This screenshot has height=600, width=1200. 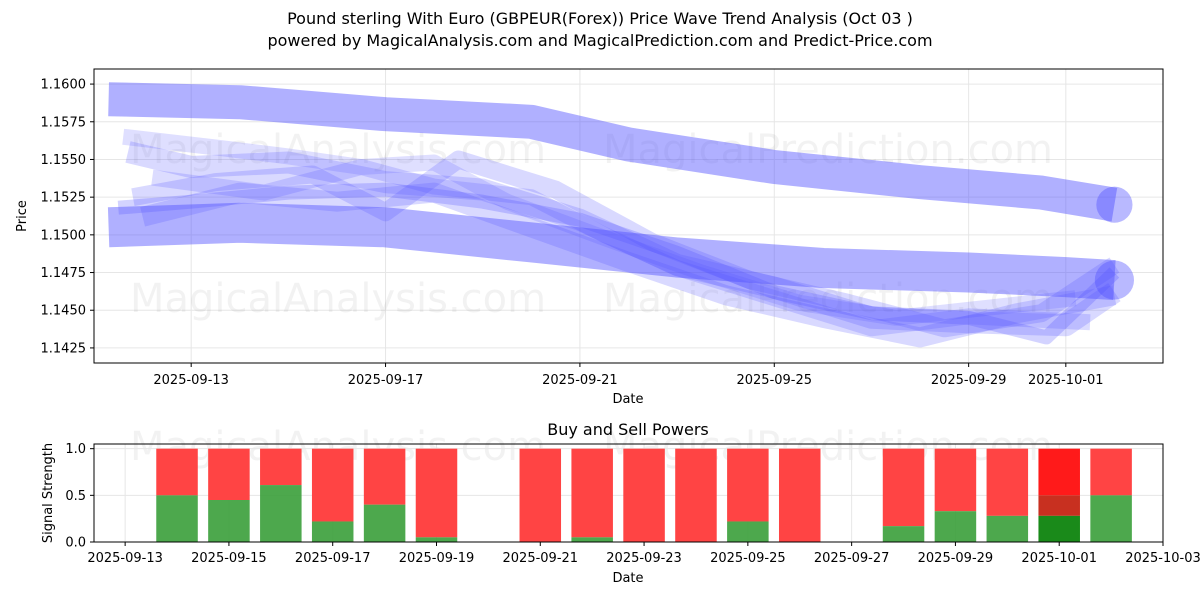 What do you see at coordinates (1059, 505) in the screenshot?
I see `mixed-bar` at bounding box center [1059, 505].